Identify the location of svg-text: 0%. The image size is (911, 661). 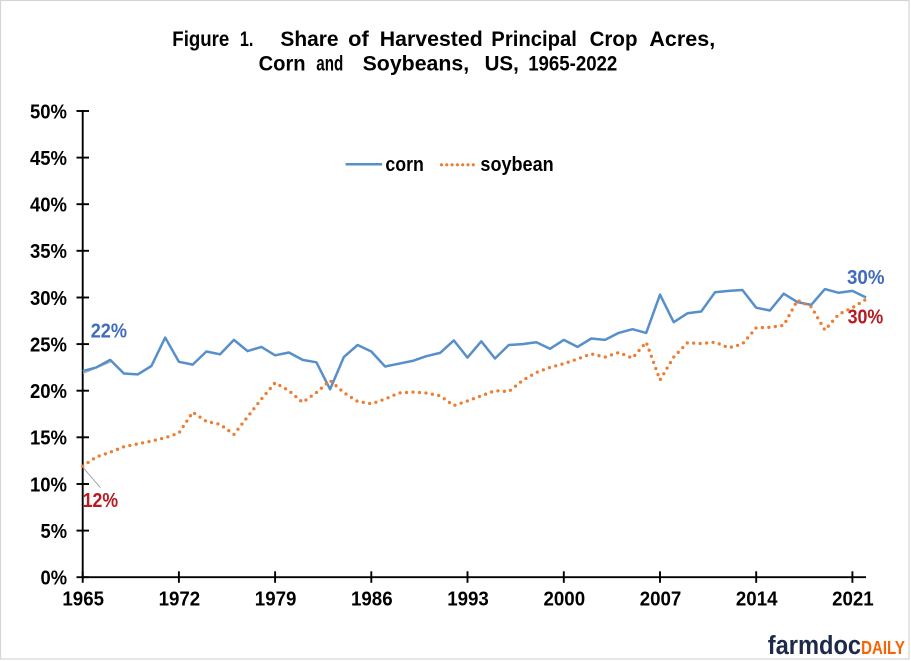
(54, 579).